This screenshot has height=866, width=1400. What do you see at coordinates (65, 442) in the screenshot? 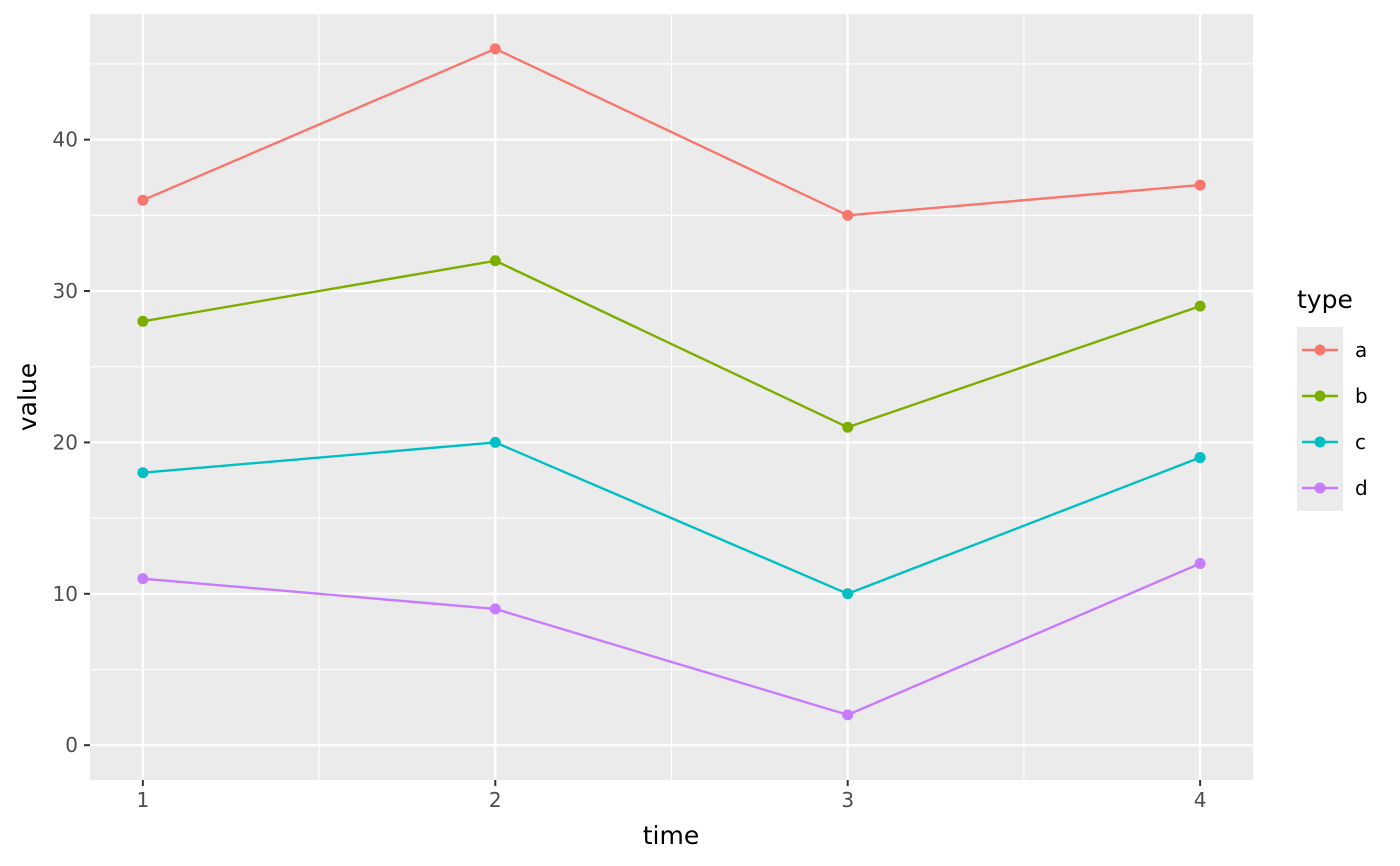
I see `y-tick-label: 20` at bounding box center [65, 442].